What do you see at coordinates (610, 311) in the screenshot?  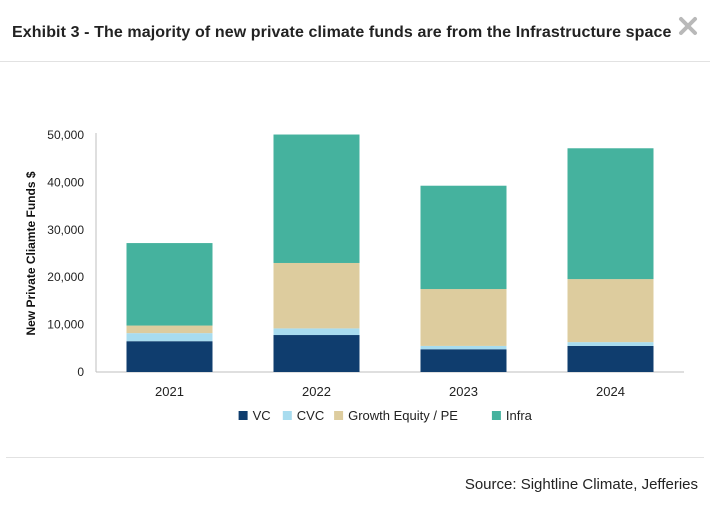 I see `bar-growth-equity-pe-2024` at bounding box center [610, 311].